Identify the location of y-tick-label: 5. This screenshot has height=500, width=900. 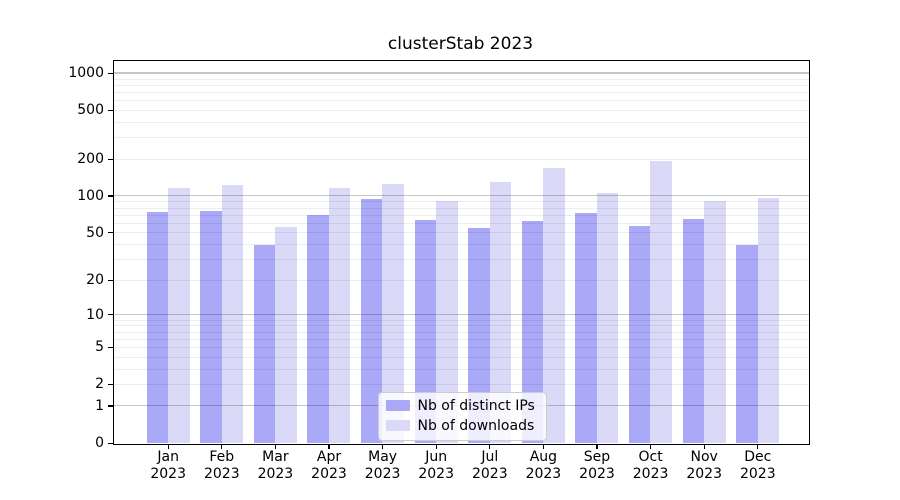
(99, 347).